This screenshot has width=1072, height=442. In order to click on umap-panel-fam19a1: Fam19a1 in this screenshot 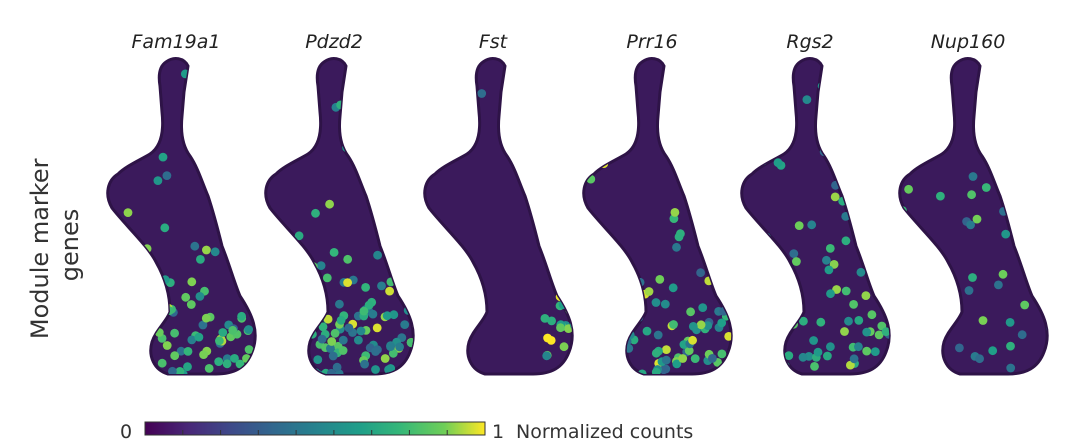, I will do `click(181, 203)`.